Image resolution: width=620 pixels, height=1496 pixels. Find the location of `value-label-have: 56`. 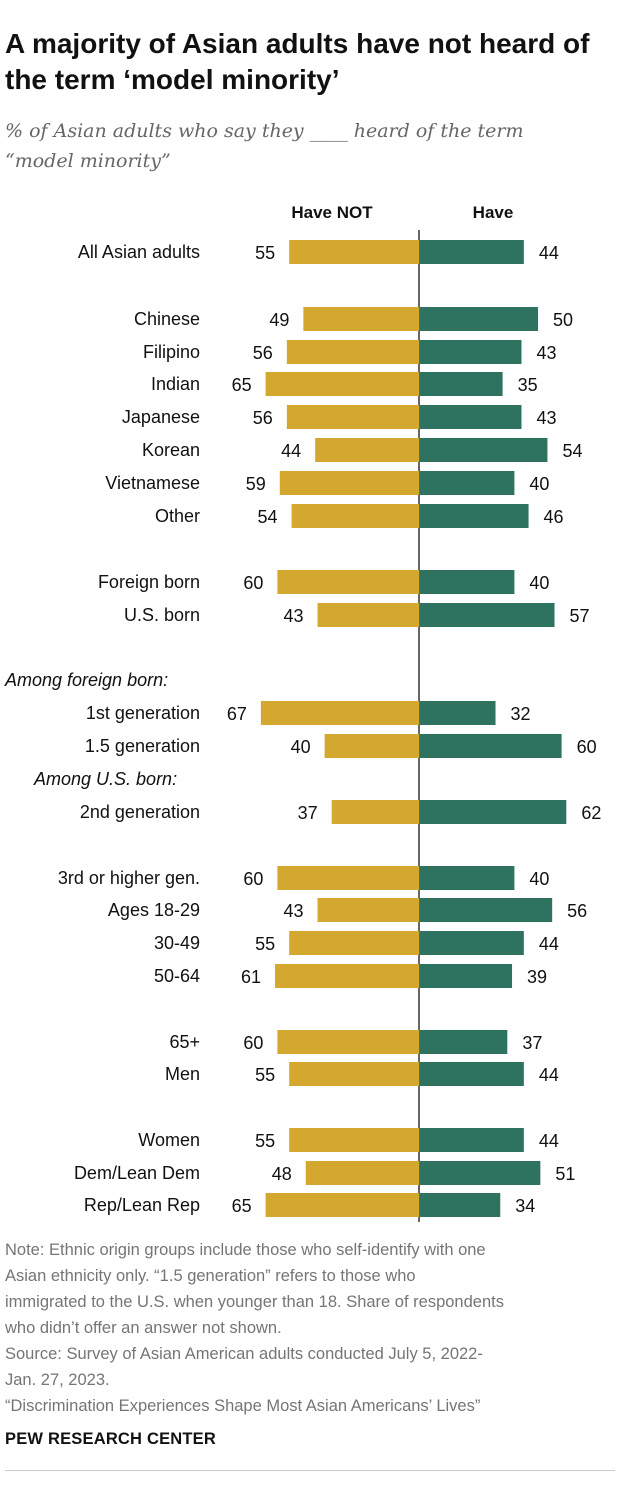

value-label-have: 56 is located at coordinates (577, 911).